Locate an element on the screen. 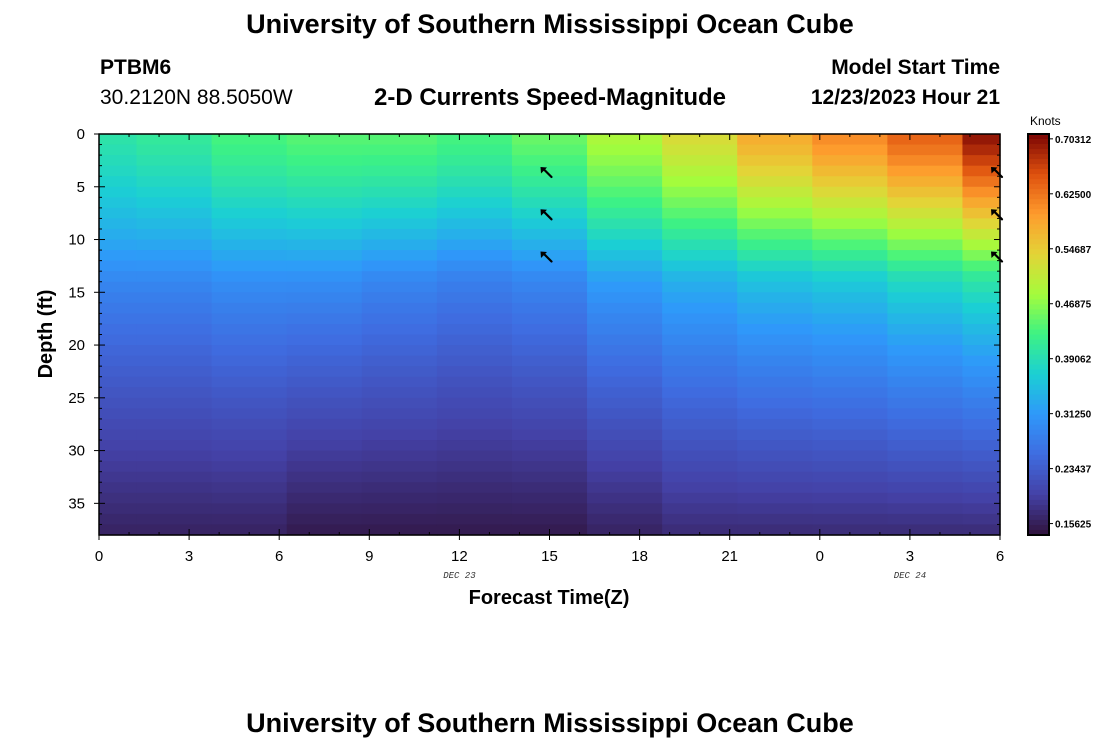 Image resolution: width=1100 pixels, height=750 pixels. y-axis-title: Depth (ft) is located at coordinates (46, 334).